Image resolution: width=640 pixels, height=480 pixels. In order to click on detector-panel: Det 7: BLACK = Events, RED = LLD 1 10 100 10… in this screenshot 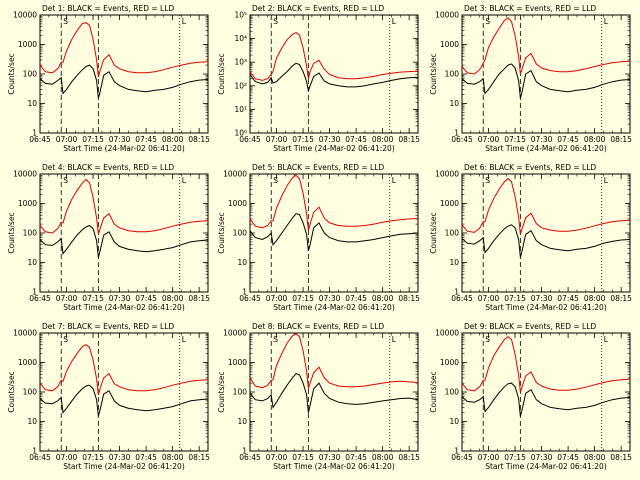, I will do `click(108, 396)`.